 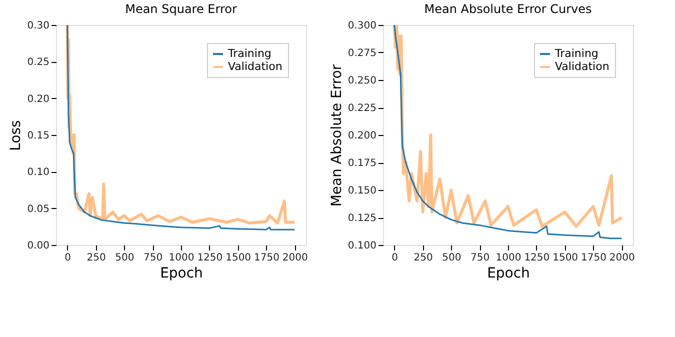 I want to click on chart-title: Mean Absolute Error Curves, so click(x=508, y=9).